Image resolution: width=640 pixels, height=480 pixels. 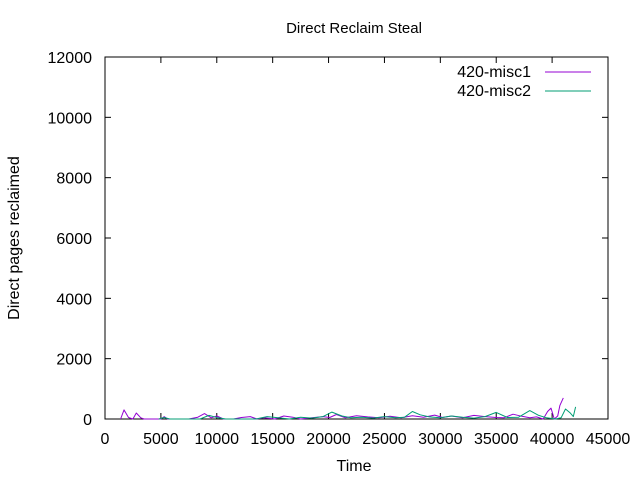 I want to click on x-tick-label: 15000, so click(x=272, y=439).